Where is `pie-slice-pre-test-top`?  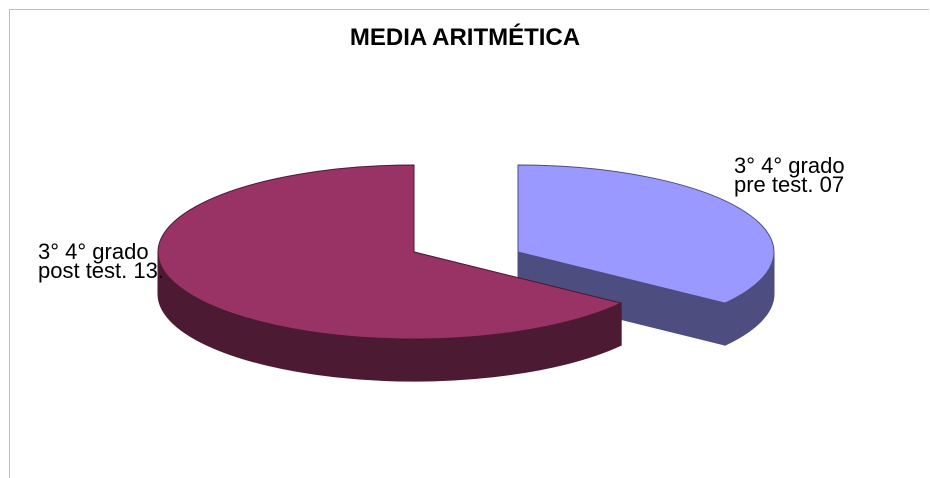 pie-slice-pre-test-top is located at coordinates (646, 234).